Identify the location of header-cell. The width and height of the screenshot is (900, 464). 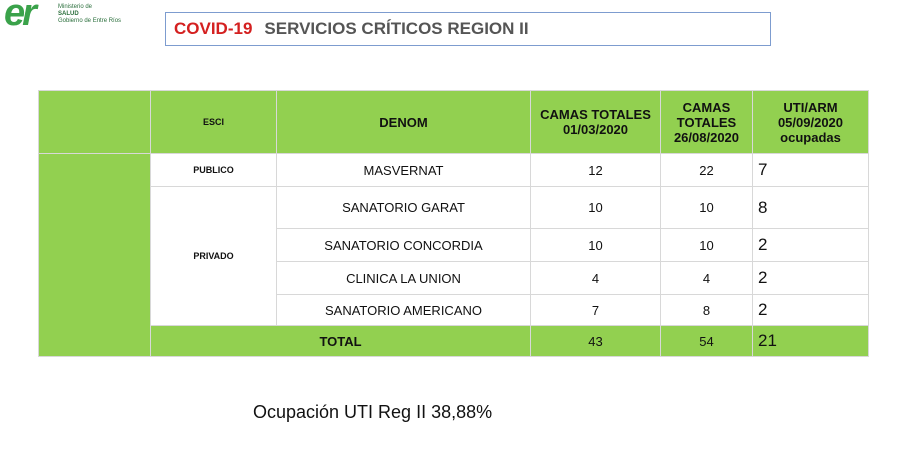
(94, 122).